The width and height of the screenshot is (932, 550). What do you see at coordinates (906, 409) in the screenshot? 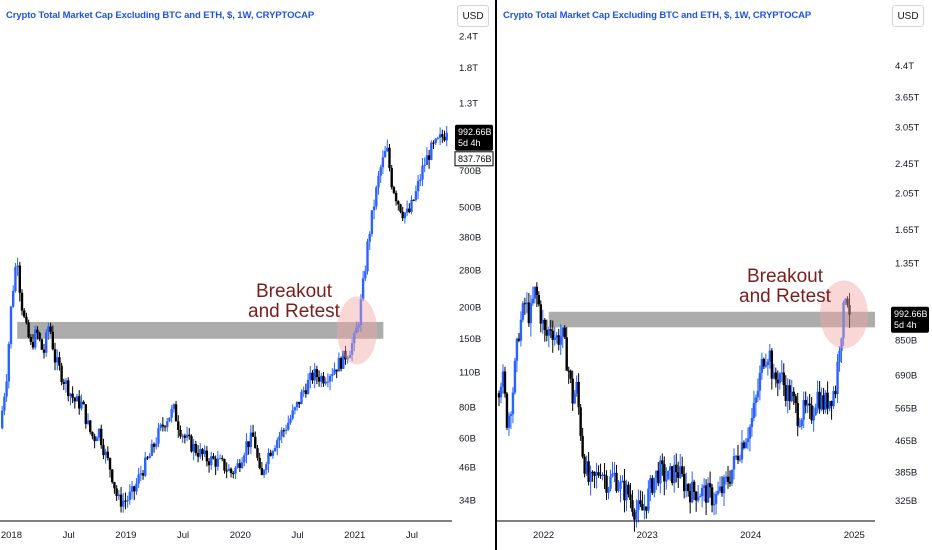
I see `y-axis-tick-label: 565B` at bounding box center [906, 409].